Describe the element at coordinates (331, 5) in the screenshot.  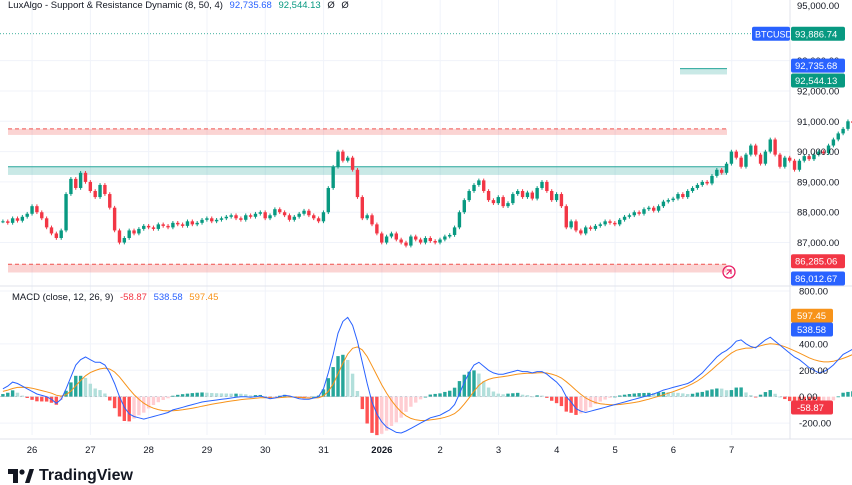
I see `visibility-icon-1: Ø` at that location.